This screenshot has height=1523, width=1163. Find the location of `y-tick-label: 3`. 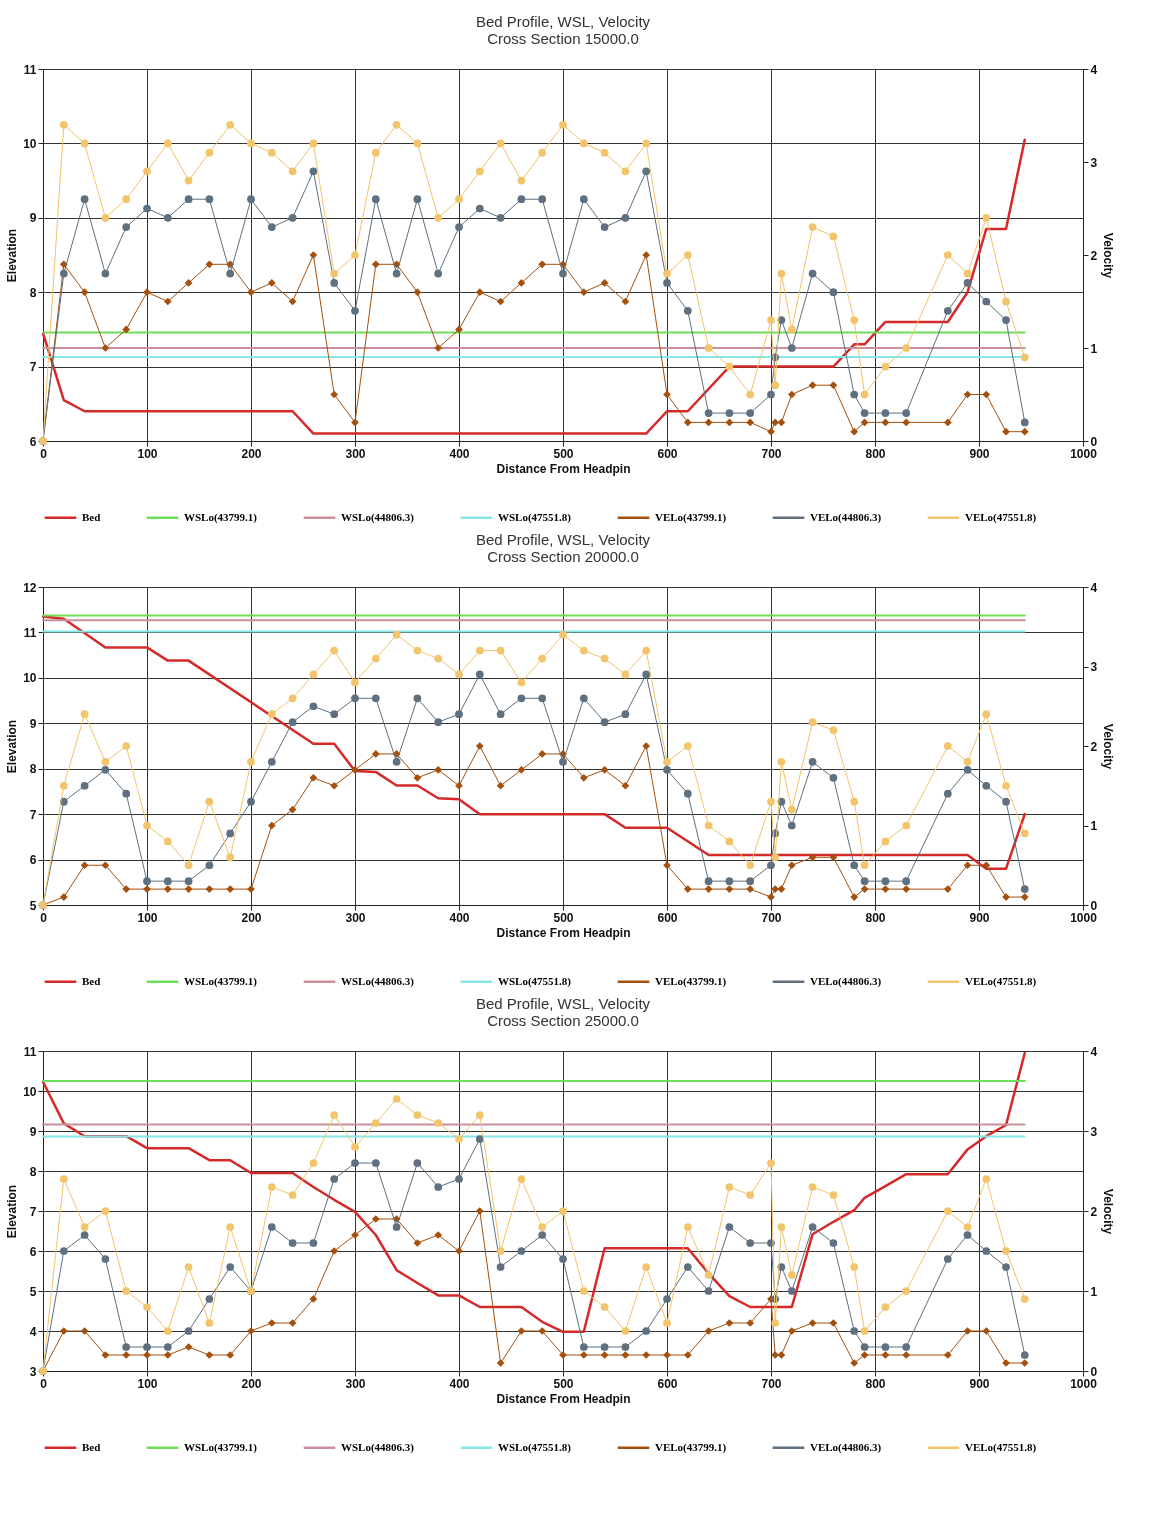

y-tick-label: 3 is located at coordinates (33, 1371).